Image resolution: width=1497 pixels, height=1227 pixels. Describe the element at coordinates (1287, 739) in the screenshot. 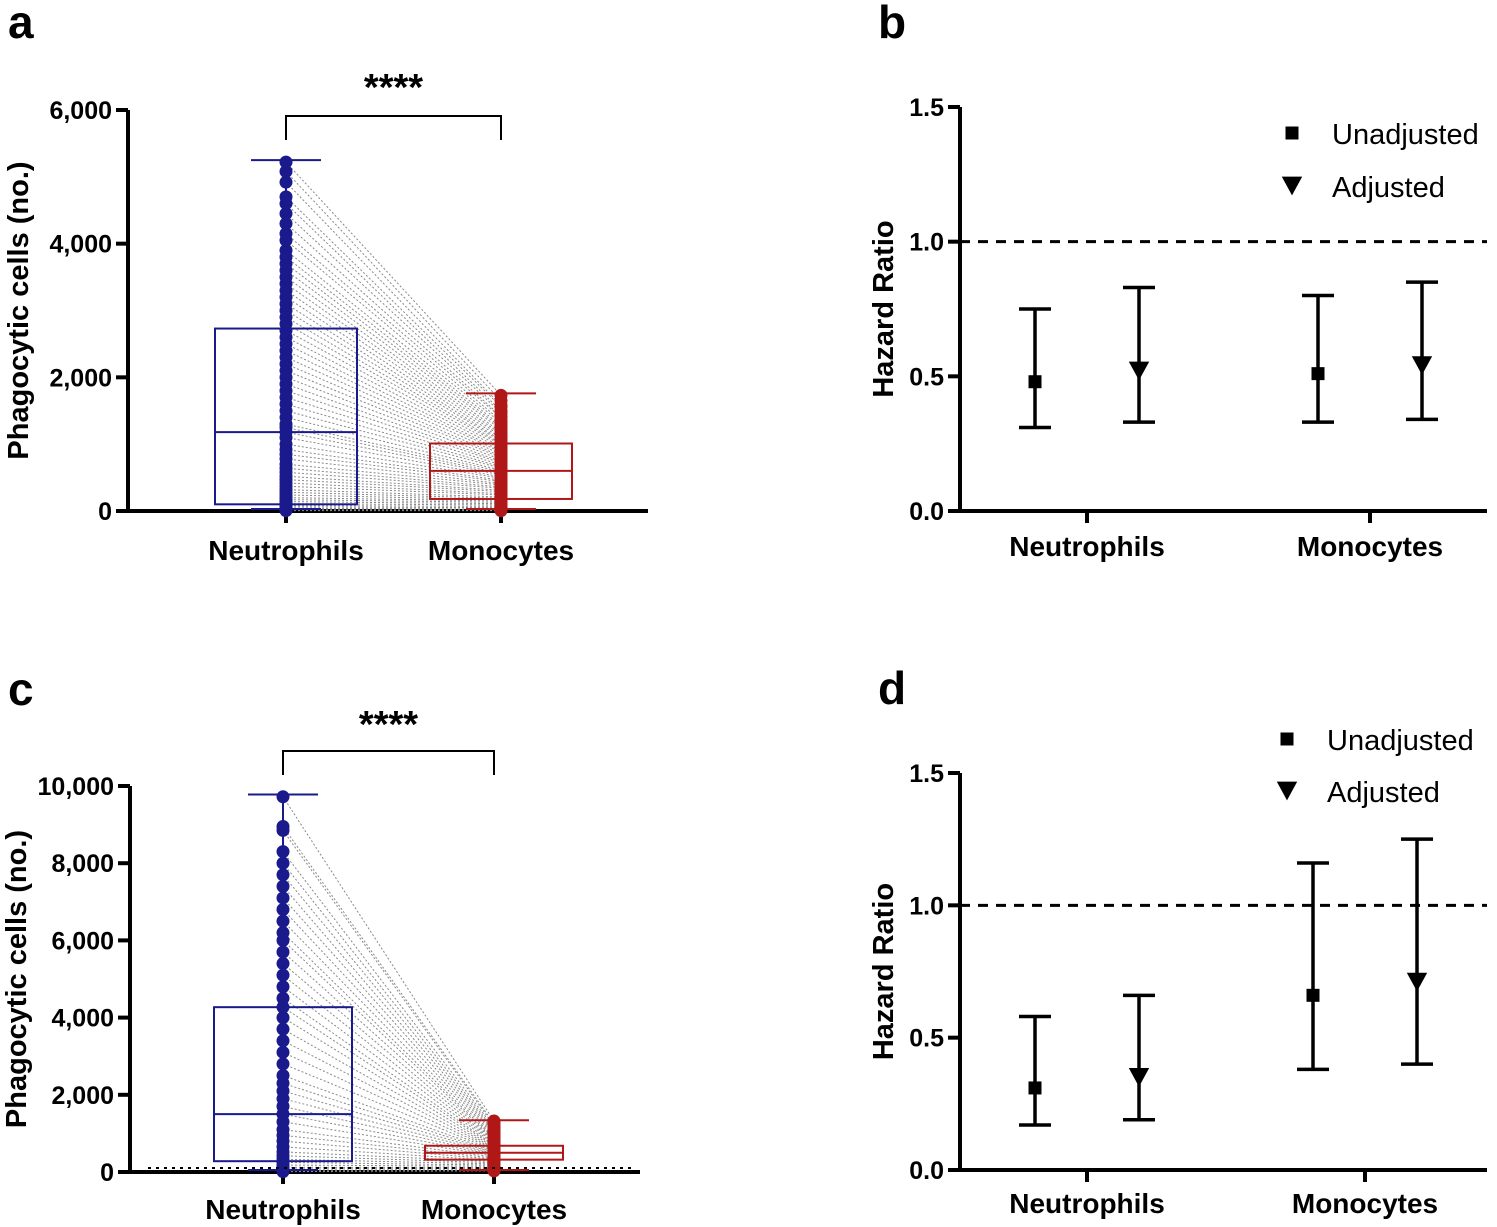

I see `legend-marker-unadjusted` at that location.